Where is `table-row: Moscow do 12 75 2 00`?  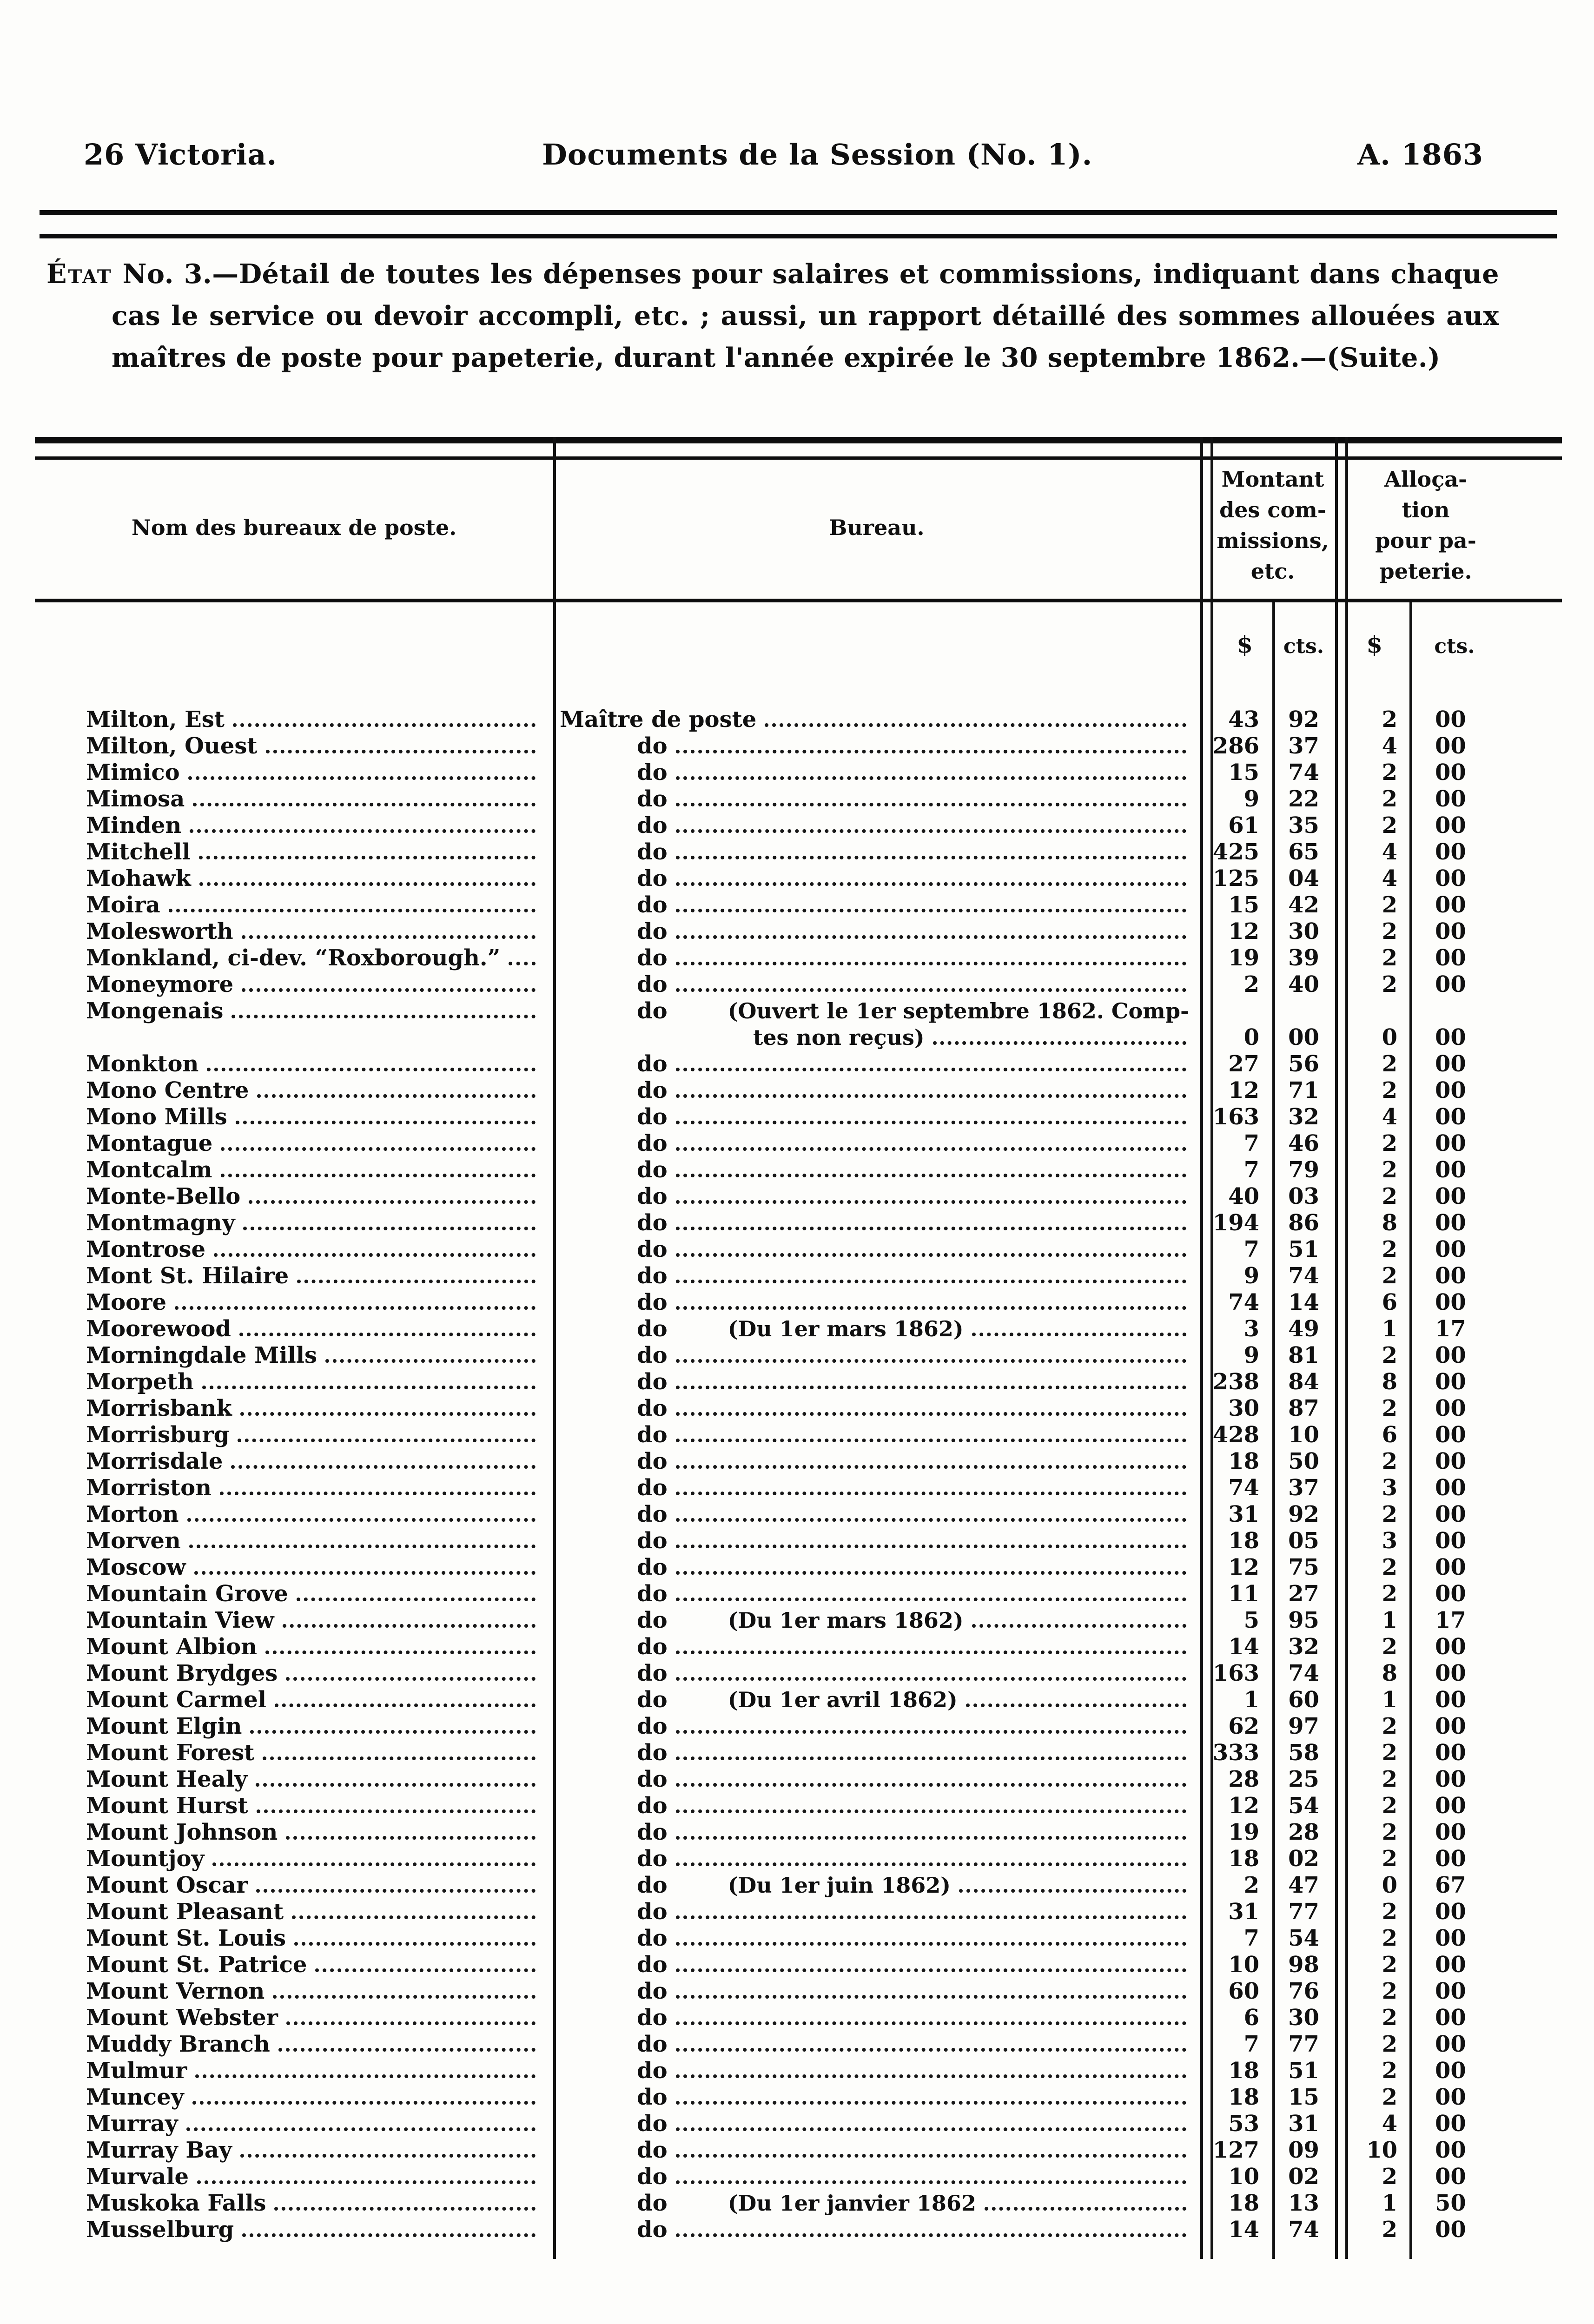
table-row: Moscow do 12 75 2 00 is located at coordinates (798, 1567).